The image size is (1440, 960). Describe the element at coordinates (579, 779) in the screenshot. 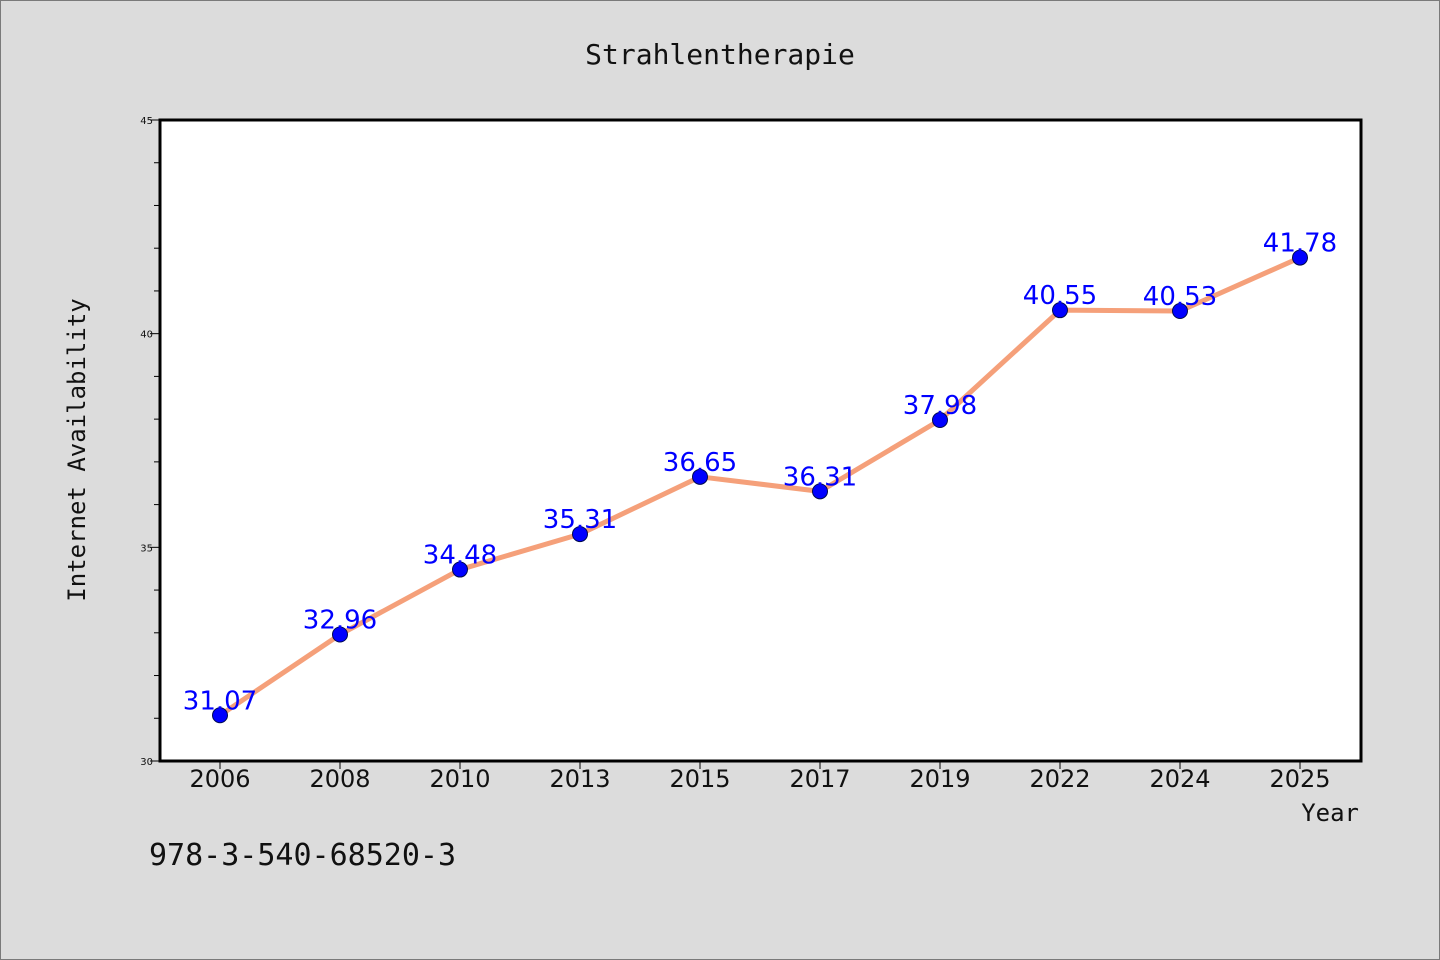

I see `x-tick-label: 2013` at that location.